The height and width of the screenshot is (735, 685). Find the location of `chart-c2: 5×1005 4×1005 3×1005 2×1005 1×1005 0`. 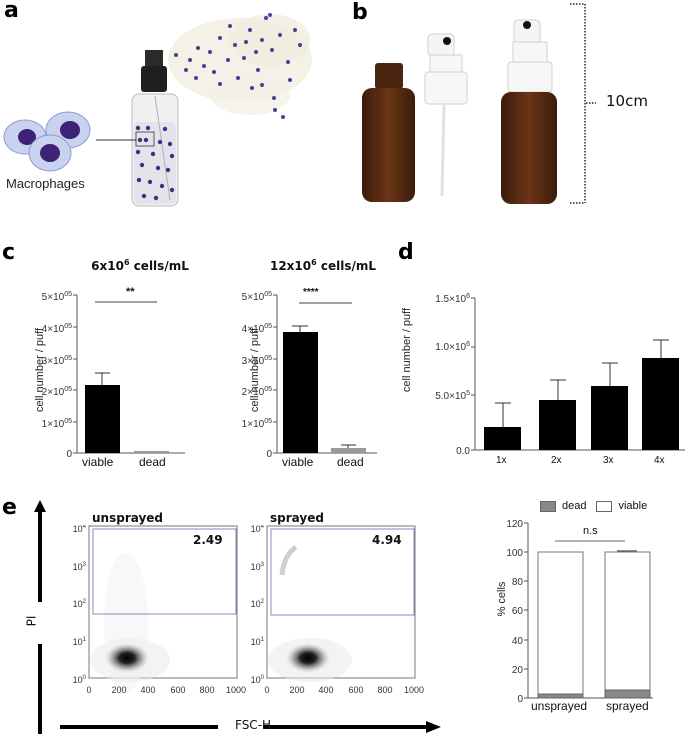

chart-c2: 5×1005 4×1005 3×1005 2×1005 1×1005 0 is located at coordinates (309, 375).